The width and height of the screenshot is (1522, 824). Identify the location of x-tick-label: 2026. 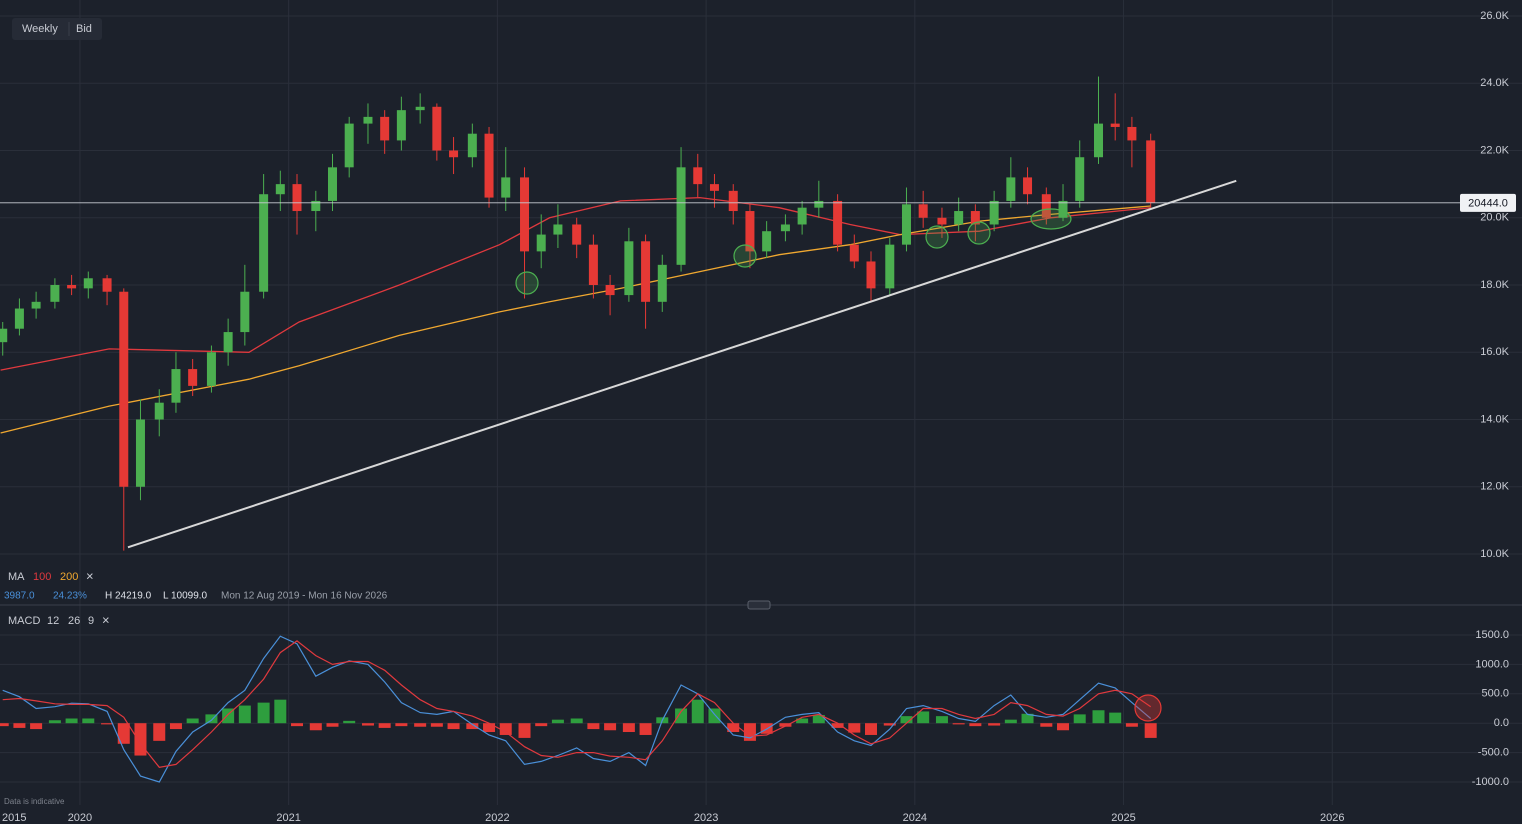
(1332, 818).